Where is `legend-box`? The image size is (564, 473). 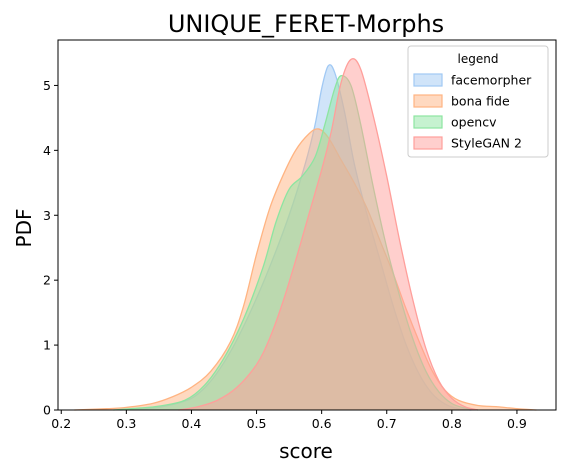 legend-box is located at coordinates (478, 101).